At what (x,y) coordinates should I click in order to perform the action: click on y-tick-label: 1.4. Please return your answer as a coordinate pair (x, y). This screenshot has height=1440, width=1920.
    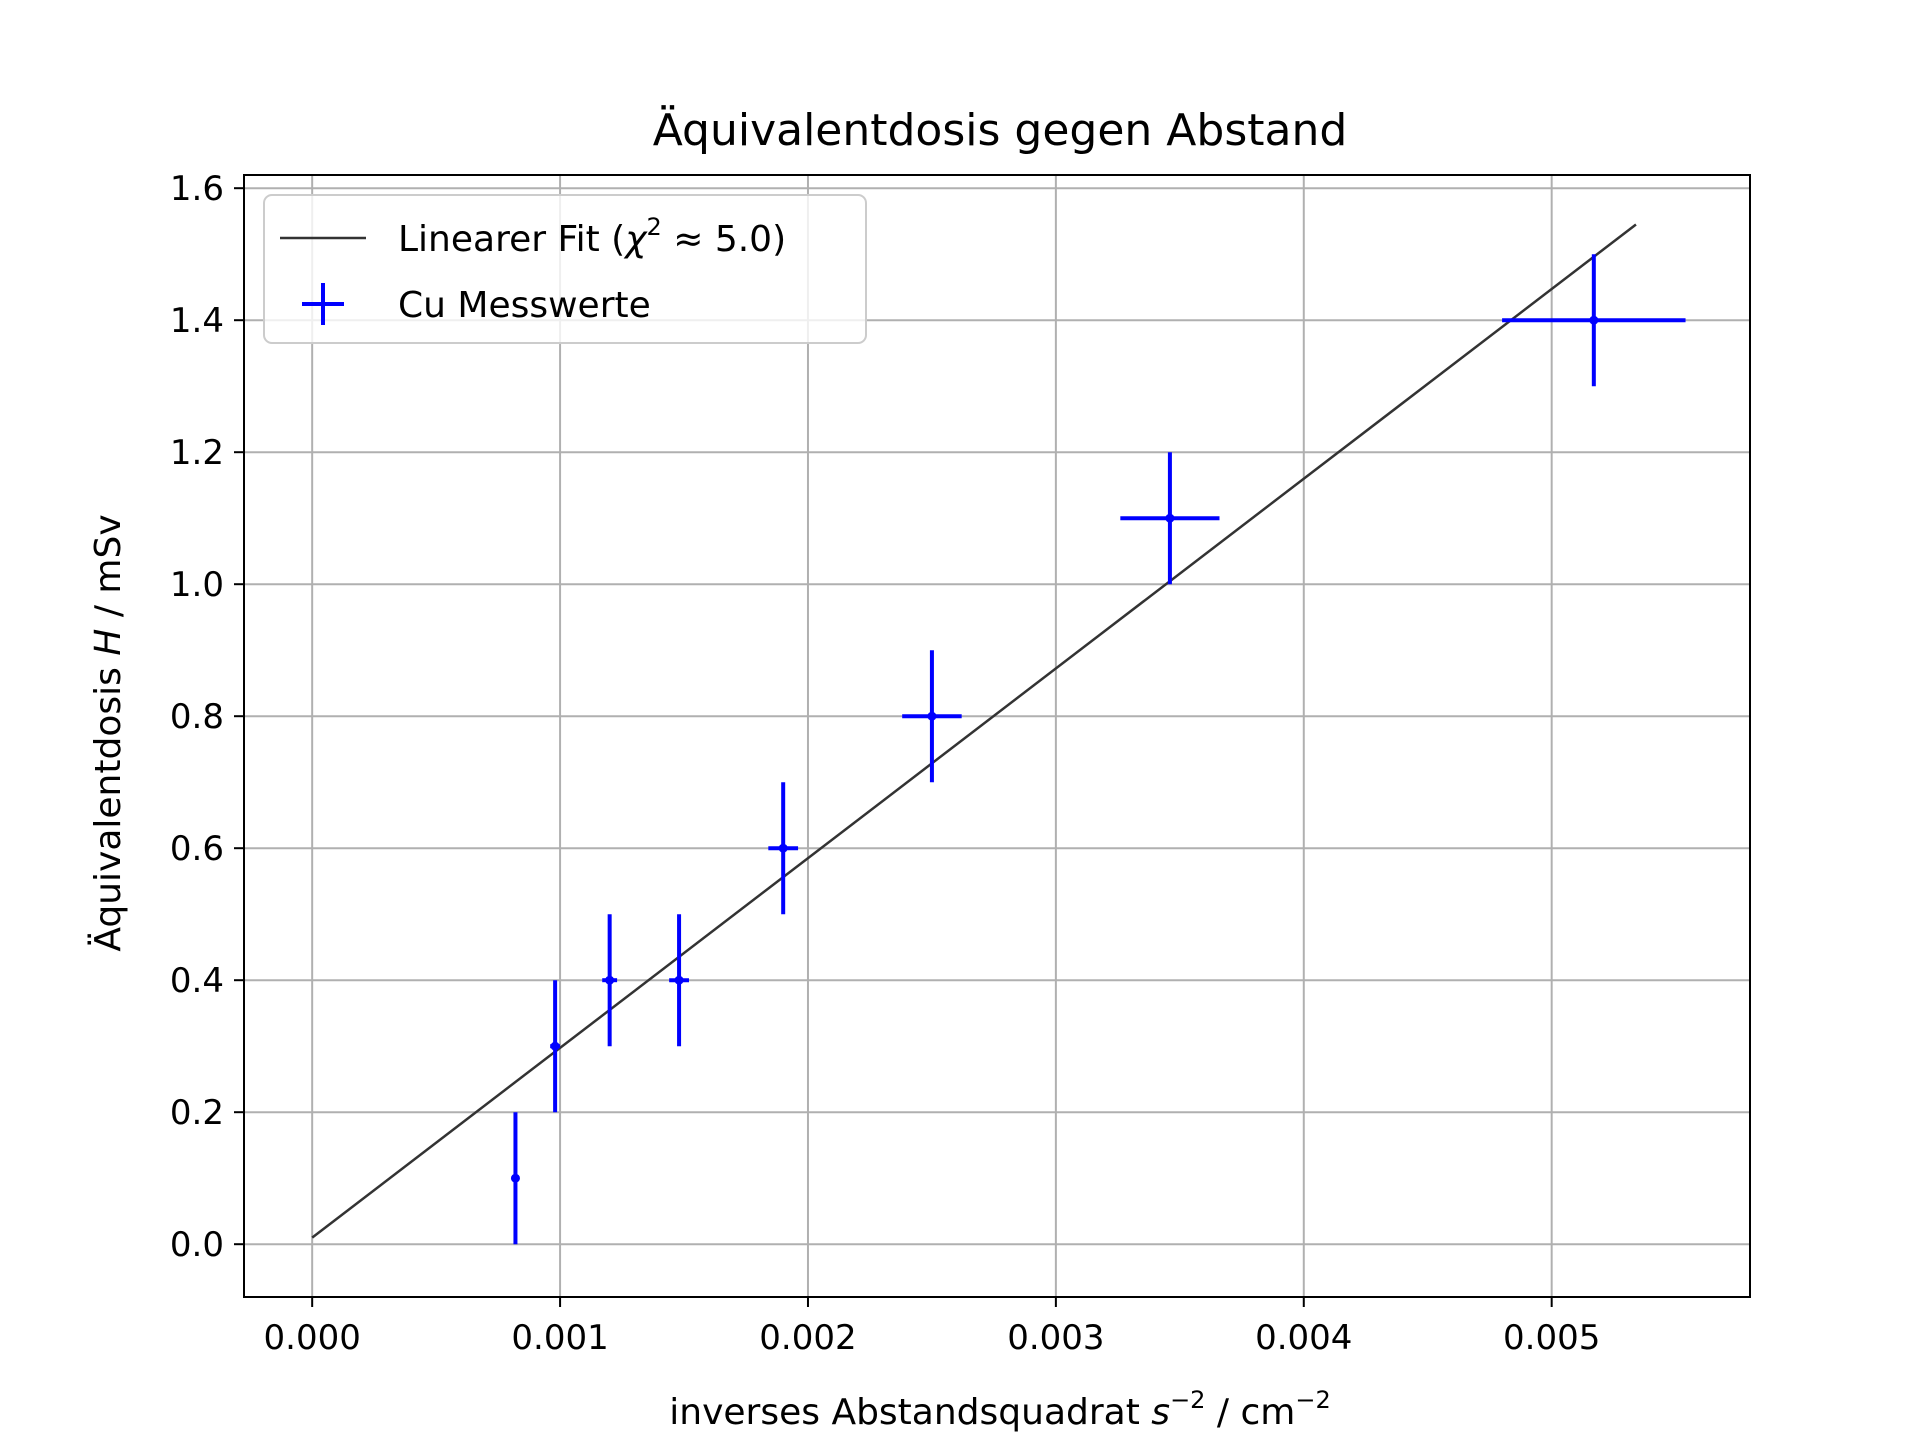
    Looking at the image, I should click on (197, 321).